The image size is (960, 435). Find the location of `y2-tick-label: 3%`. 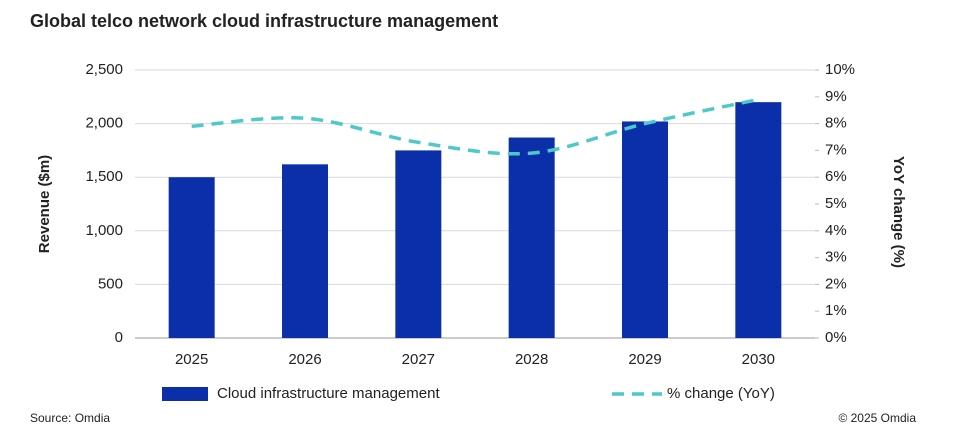

y2-tick-label: 3% is located at coordinates (836, 257).